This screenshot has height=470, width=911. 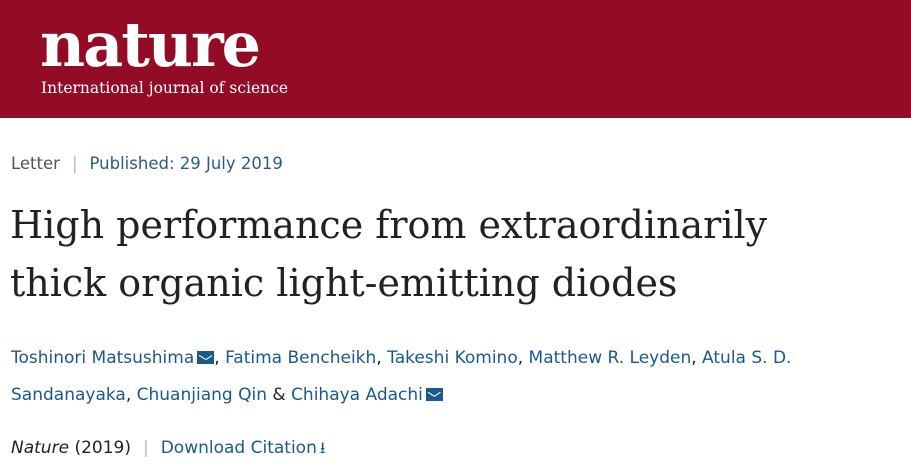 I want to click on author-link: Sandanayaka, so click(x=68, y=395).